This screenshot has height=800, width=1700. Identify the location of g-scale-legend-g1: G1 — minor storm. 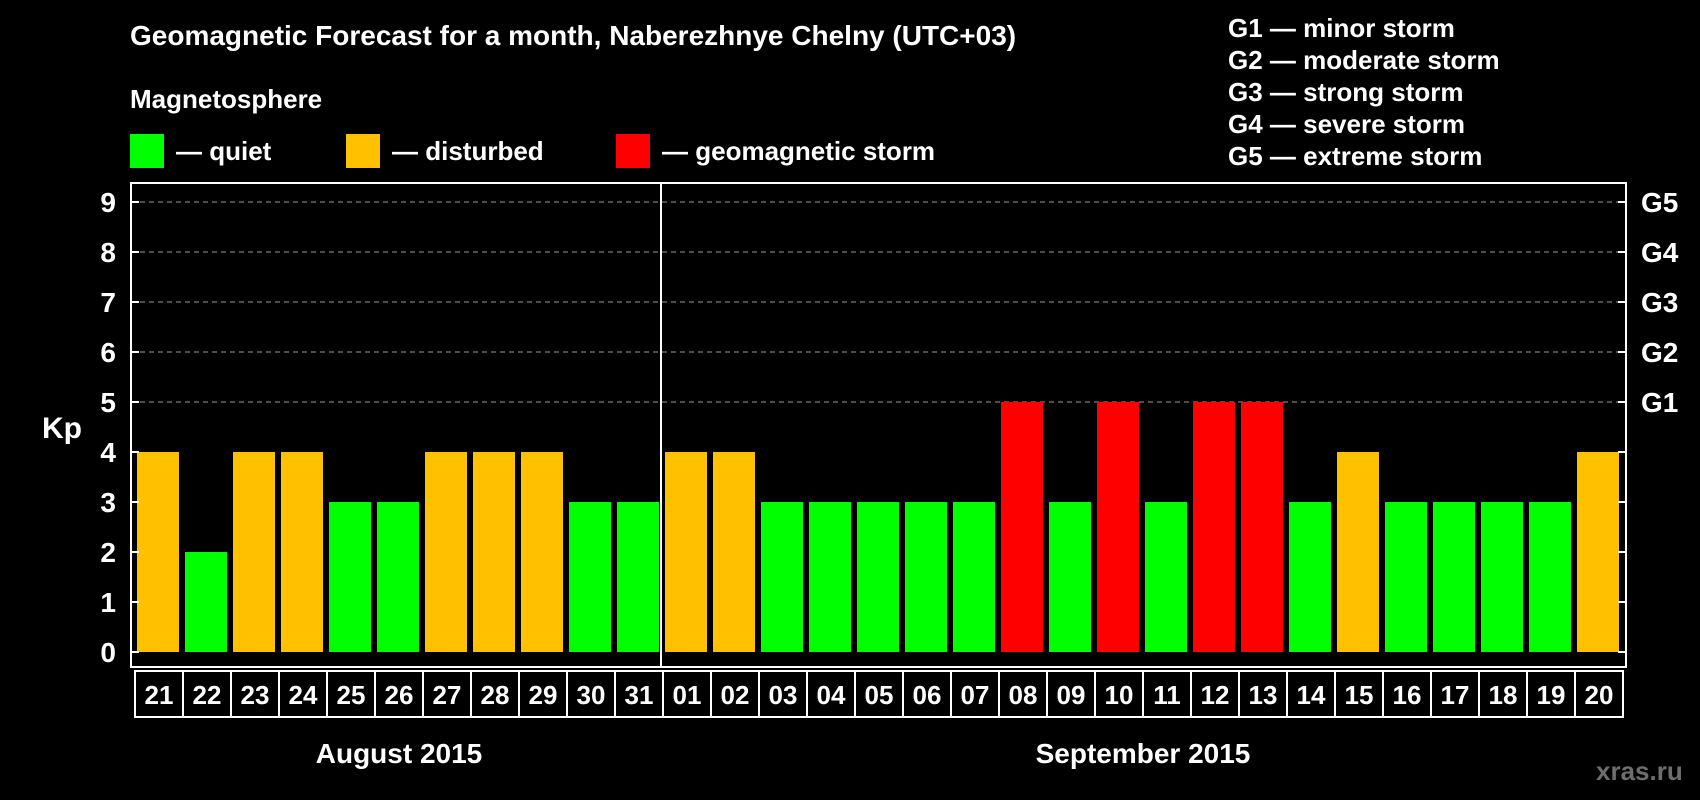
(1341, 28).